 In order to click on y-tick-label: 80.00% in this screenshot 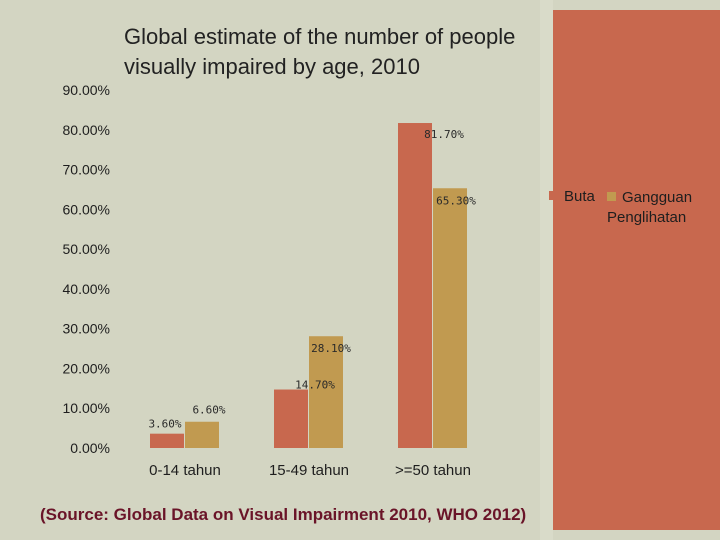, I will do `click(86, 130)`.